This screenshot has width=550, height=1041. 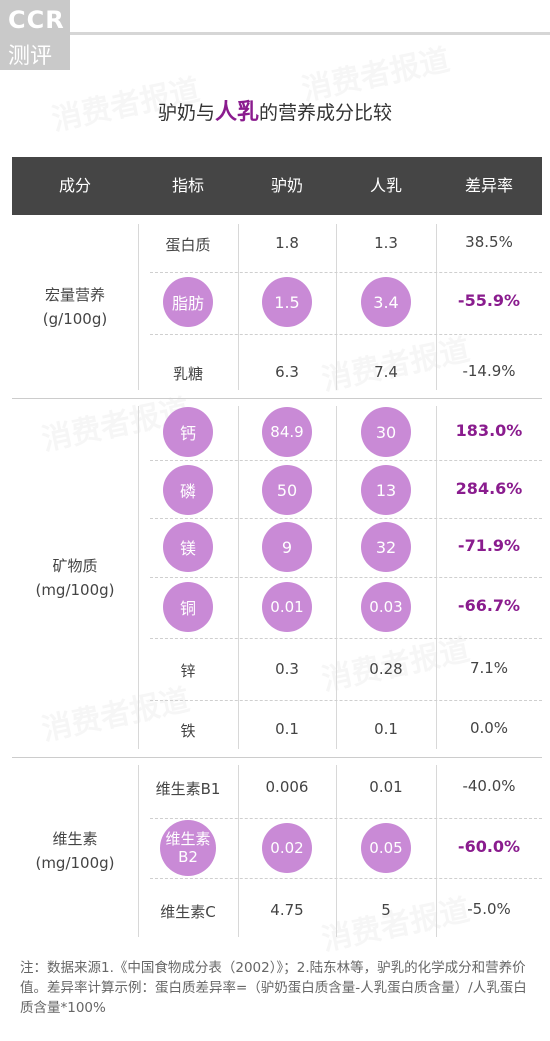 What do you see at coordinates (287, 669) in the screenshot?
I see `donkey-milk-value: 0.3` at bounding box center [287, 669].